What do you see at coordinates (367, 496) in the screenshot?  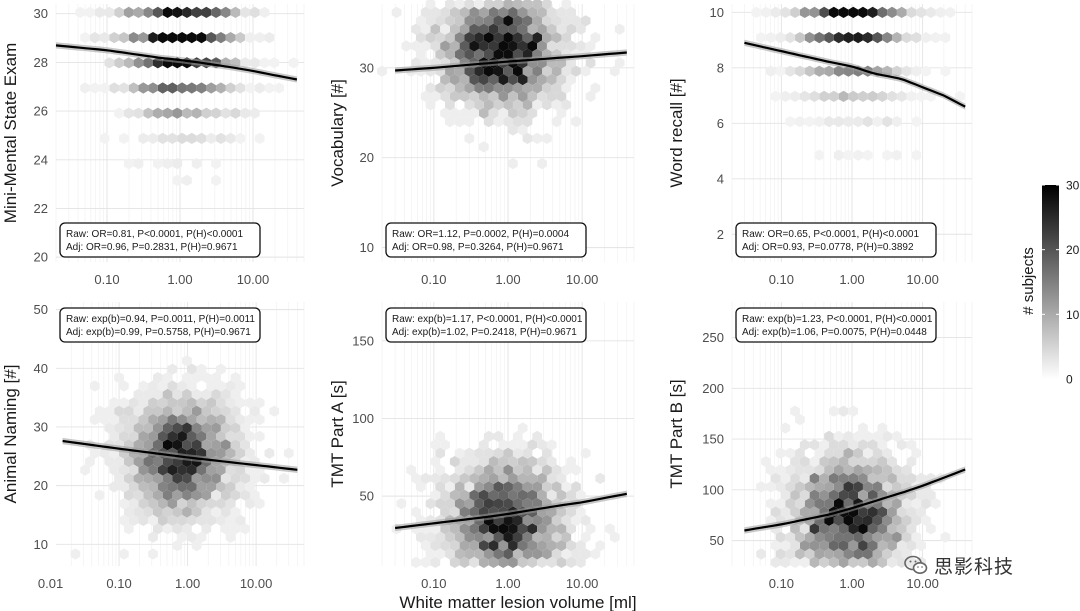 I see `y-tick-label: 50` at bounding box center [367, 496].